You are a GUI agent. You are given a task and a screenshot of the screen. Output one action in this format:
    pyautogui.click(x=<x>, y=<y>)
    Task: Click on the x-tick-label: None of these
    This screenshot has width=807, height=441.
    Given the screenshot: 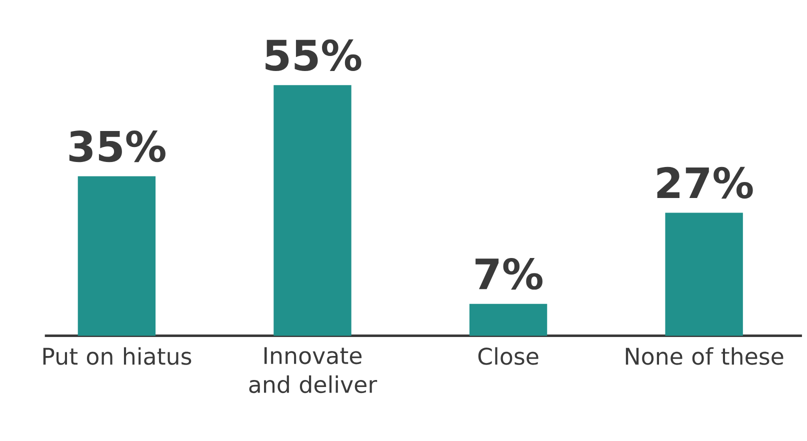 What is the action you would take?
    pyautogui.click(x=705, y=356)
    